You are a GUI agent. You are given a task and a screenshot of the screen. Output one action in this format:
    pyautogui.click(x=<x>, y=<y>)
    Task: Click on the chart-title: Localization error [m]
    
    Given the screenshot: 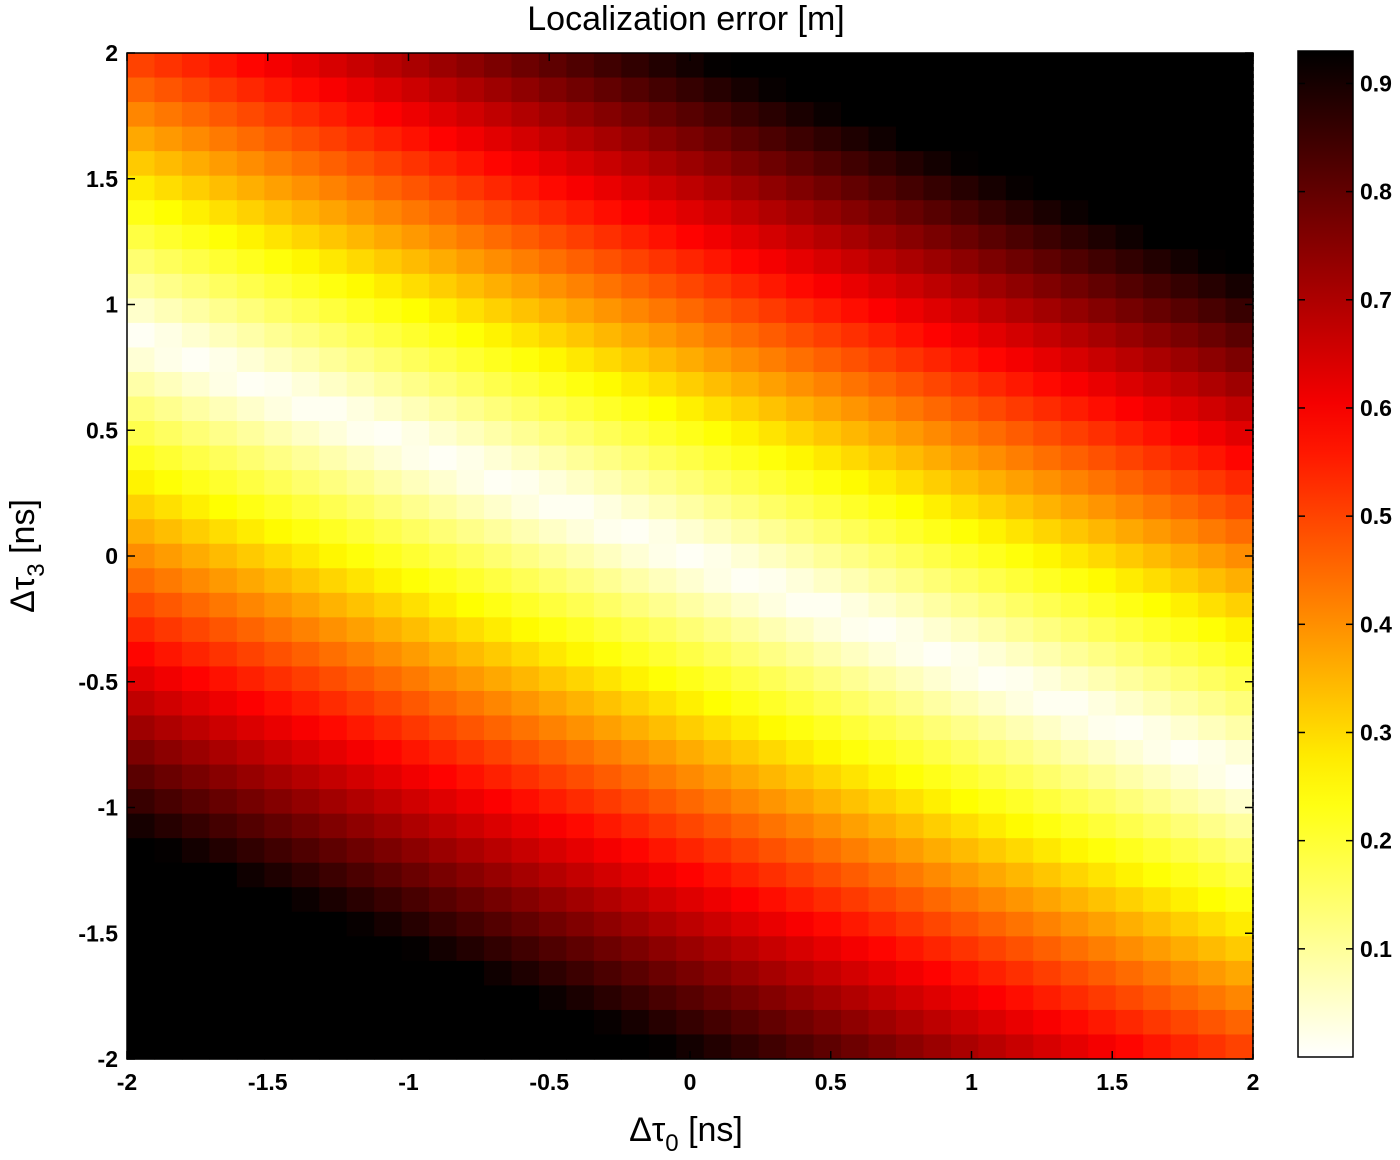 What is the action you would take?
    pyautogui.click(x=685, y=19)
    